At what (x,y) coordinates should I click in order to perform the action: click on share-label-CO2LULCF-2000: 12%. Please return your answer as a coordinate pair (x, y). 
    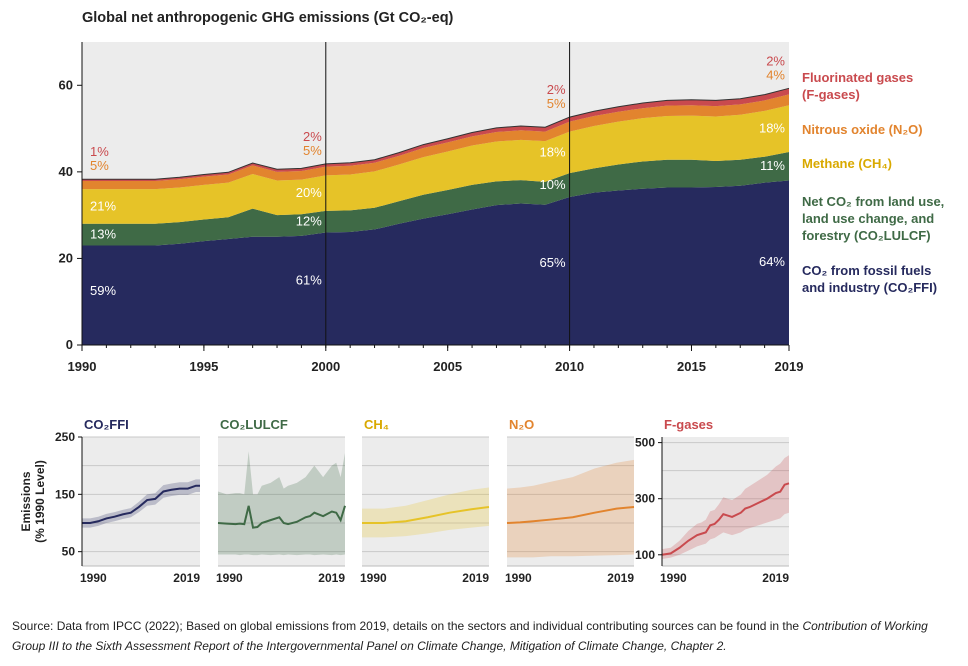
    Looking at the image, I should click on (309, 221).